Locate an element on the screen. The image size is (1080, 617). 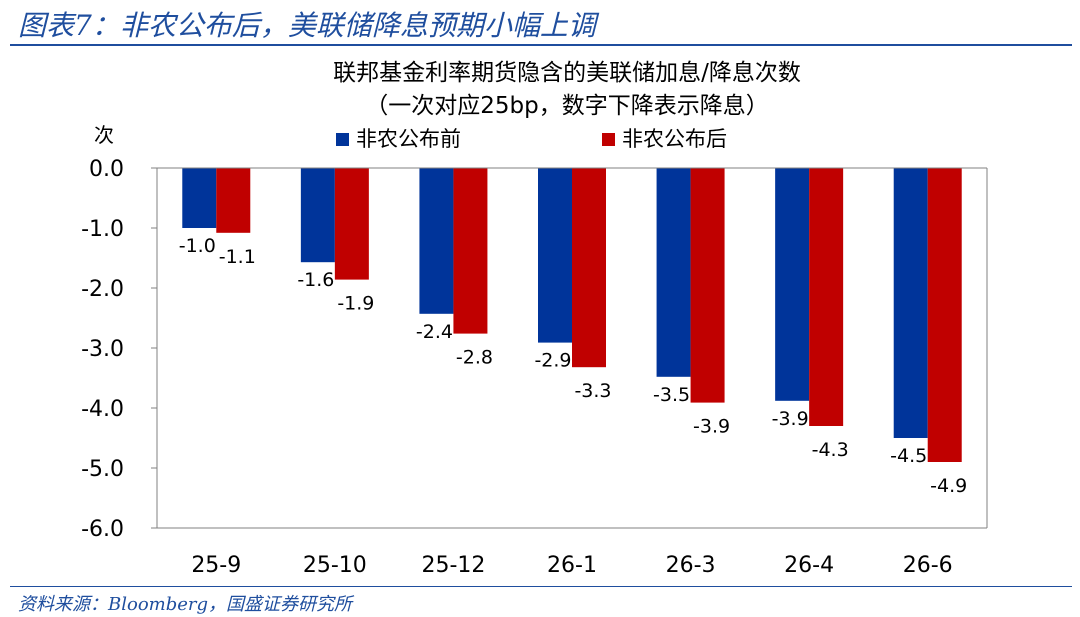
data-label: -1.1 is located at coordinates (237, 257).